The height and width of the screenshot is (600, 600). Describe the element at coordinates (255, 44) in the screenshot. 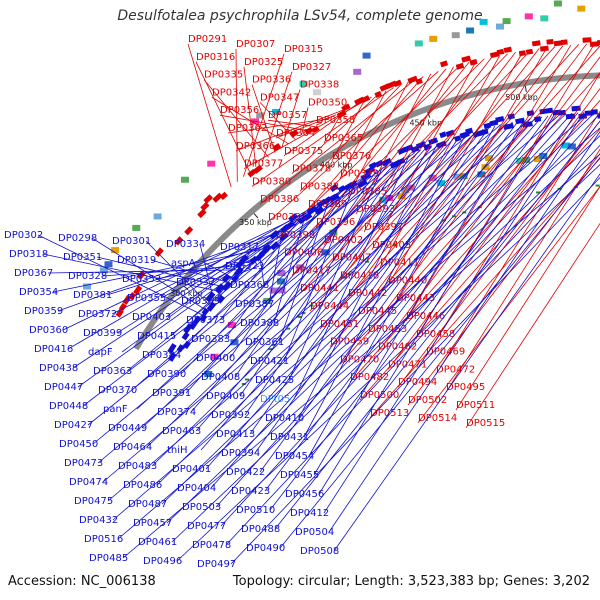

I see `gene-label-dp0307: DP0307` at that location.